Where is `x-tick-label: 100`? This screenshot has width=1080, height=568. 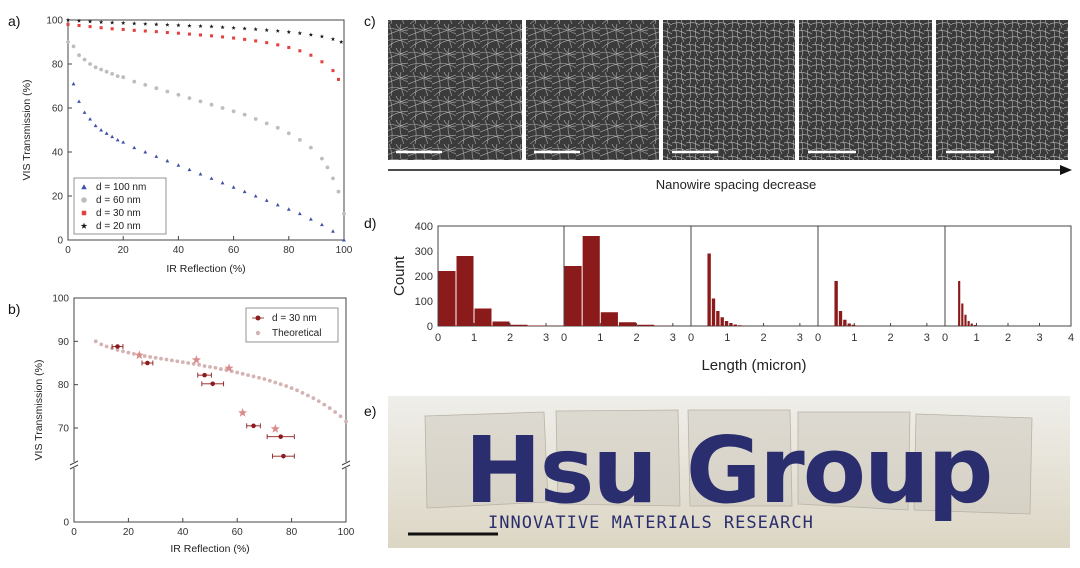
x-tick-label: 100 is located at coordinates (344, 250).